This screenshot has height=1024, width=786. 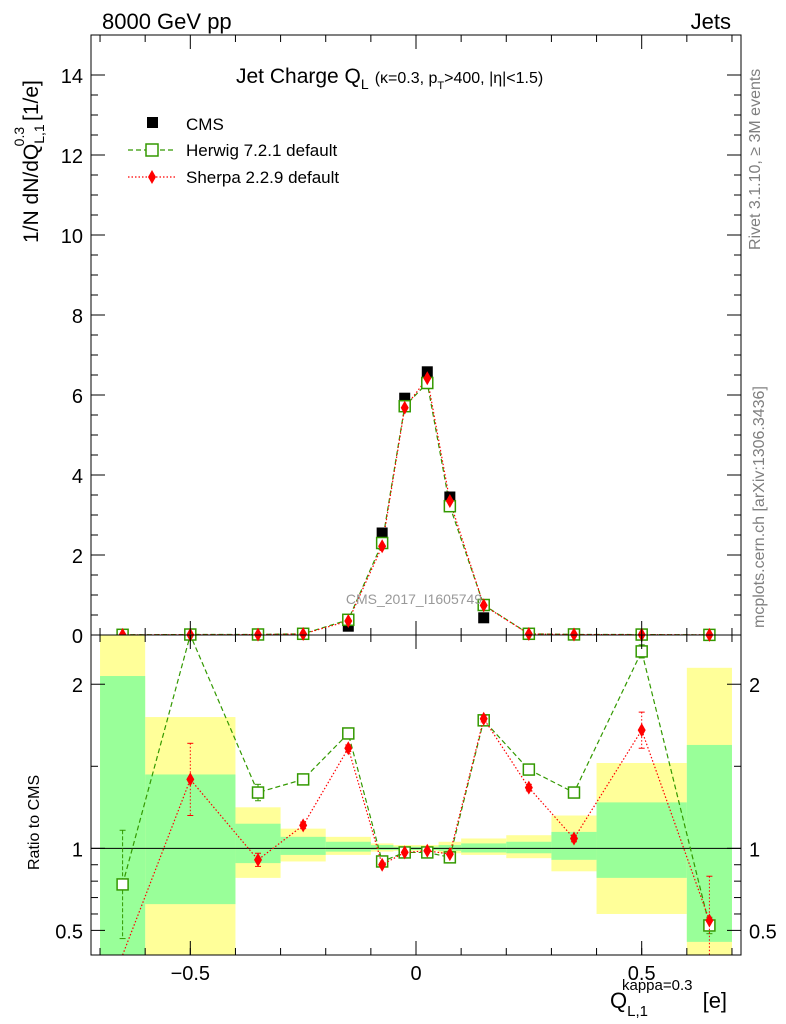 What do you see at coordinates (72, 77) in the screenshot?
I see `main-ytick-label: 14` at bounding box center [72, 77].